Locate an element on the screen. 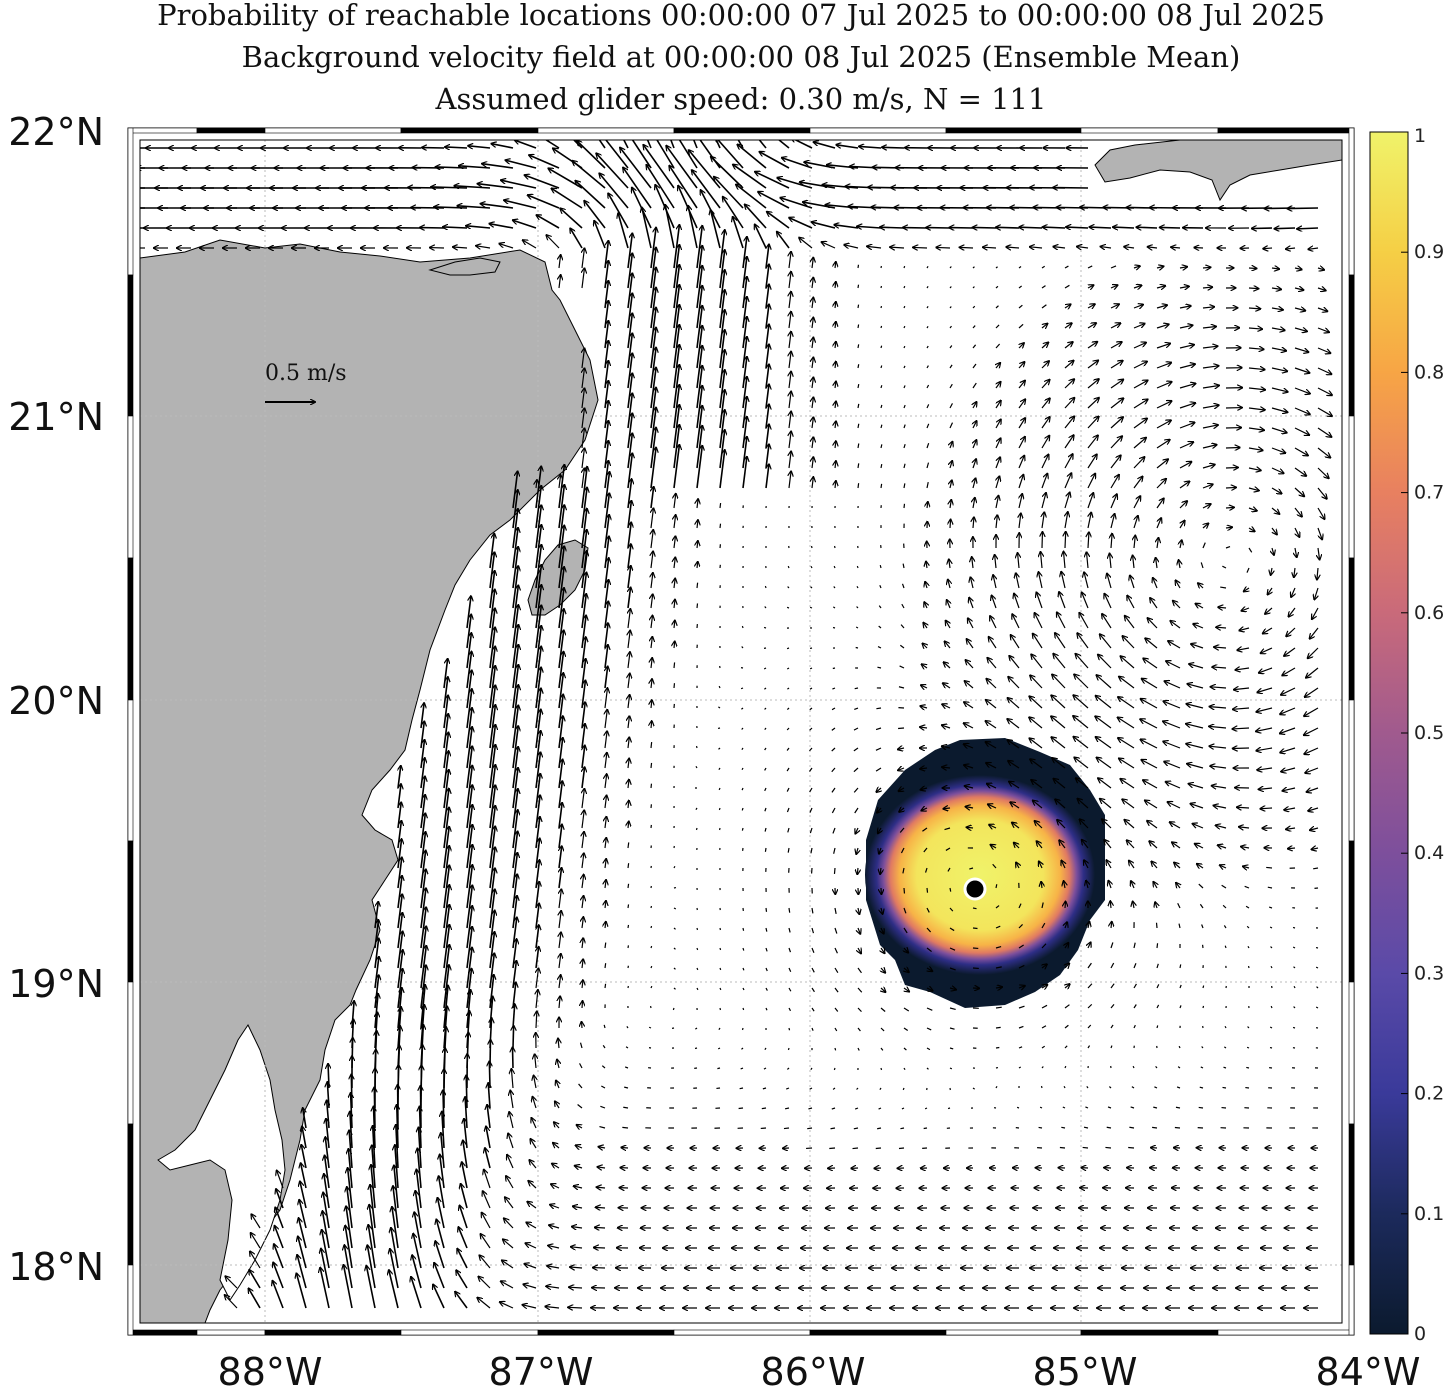 This screenshot has width=1450, height=1388. title-line-3: Assumed glider speed: 0.30 m/s, N = 111 is located at coordinates (741, 99).